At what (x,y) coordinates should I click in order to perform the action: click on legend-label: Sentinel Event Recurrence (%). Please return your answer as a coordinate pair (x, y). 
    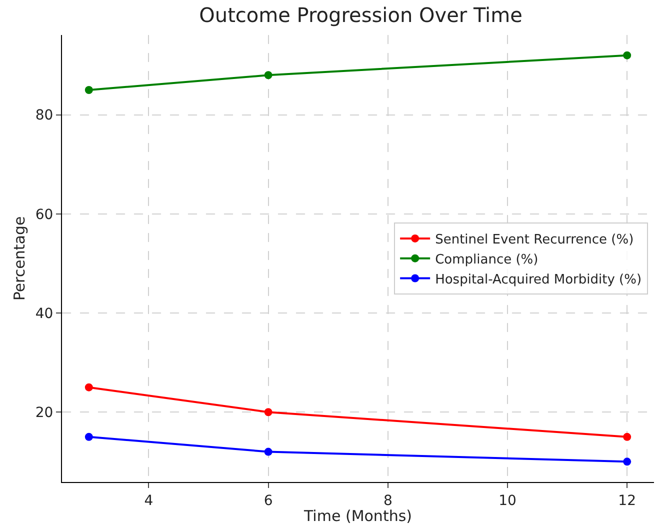
    Looking at the image, I should click on (534, 240).